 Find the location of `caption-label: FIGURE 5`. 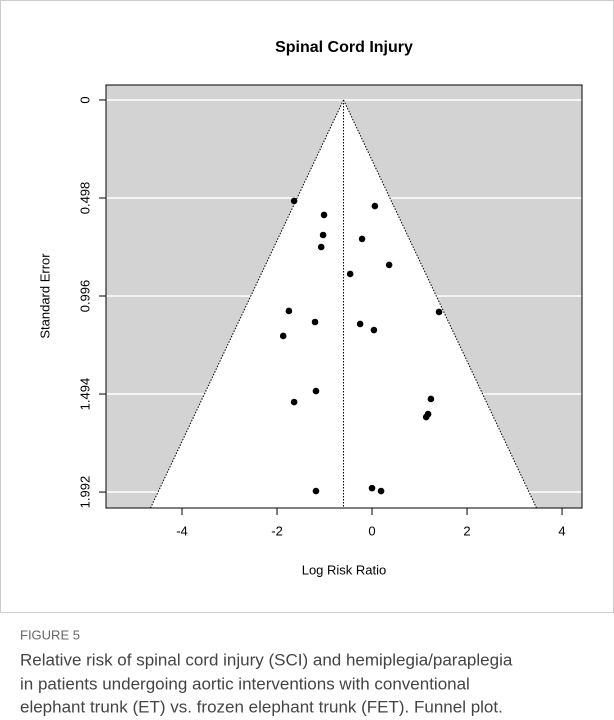

caption-label: FIGURE 5 is located at coordinates (50, 634).